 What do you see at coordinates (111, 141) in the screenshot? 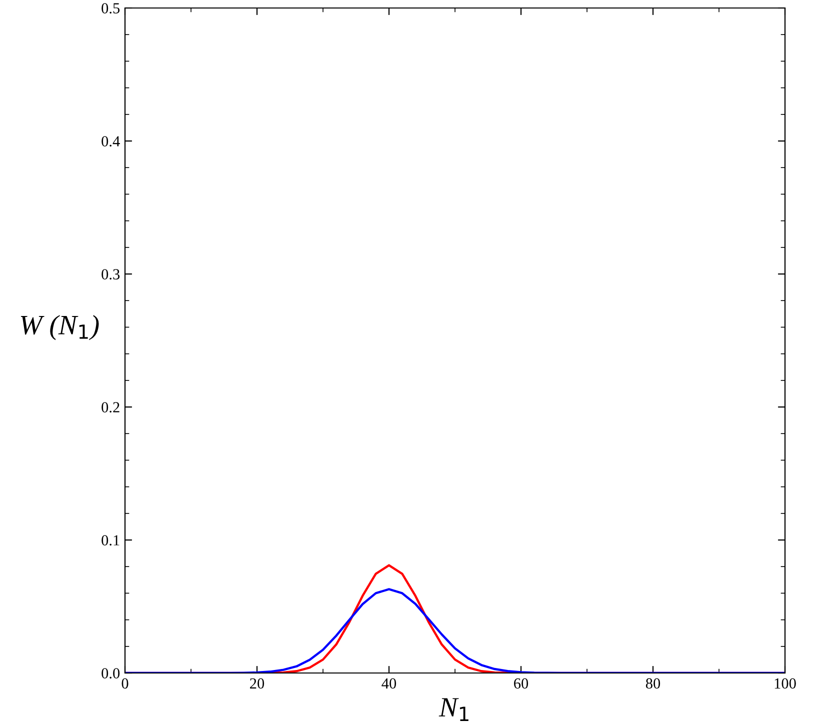
I see `y-tick-label: 0.4` at bounding box center [111, 141].